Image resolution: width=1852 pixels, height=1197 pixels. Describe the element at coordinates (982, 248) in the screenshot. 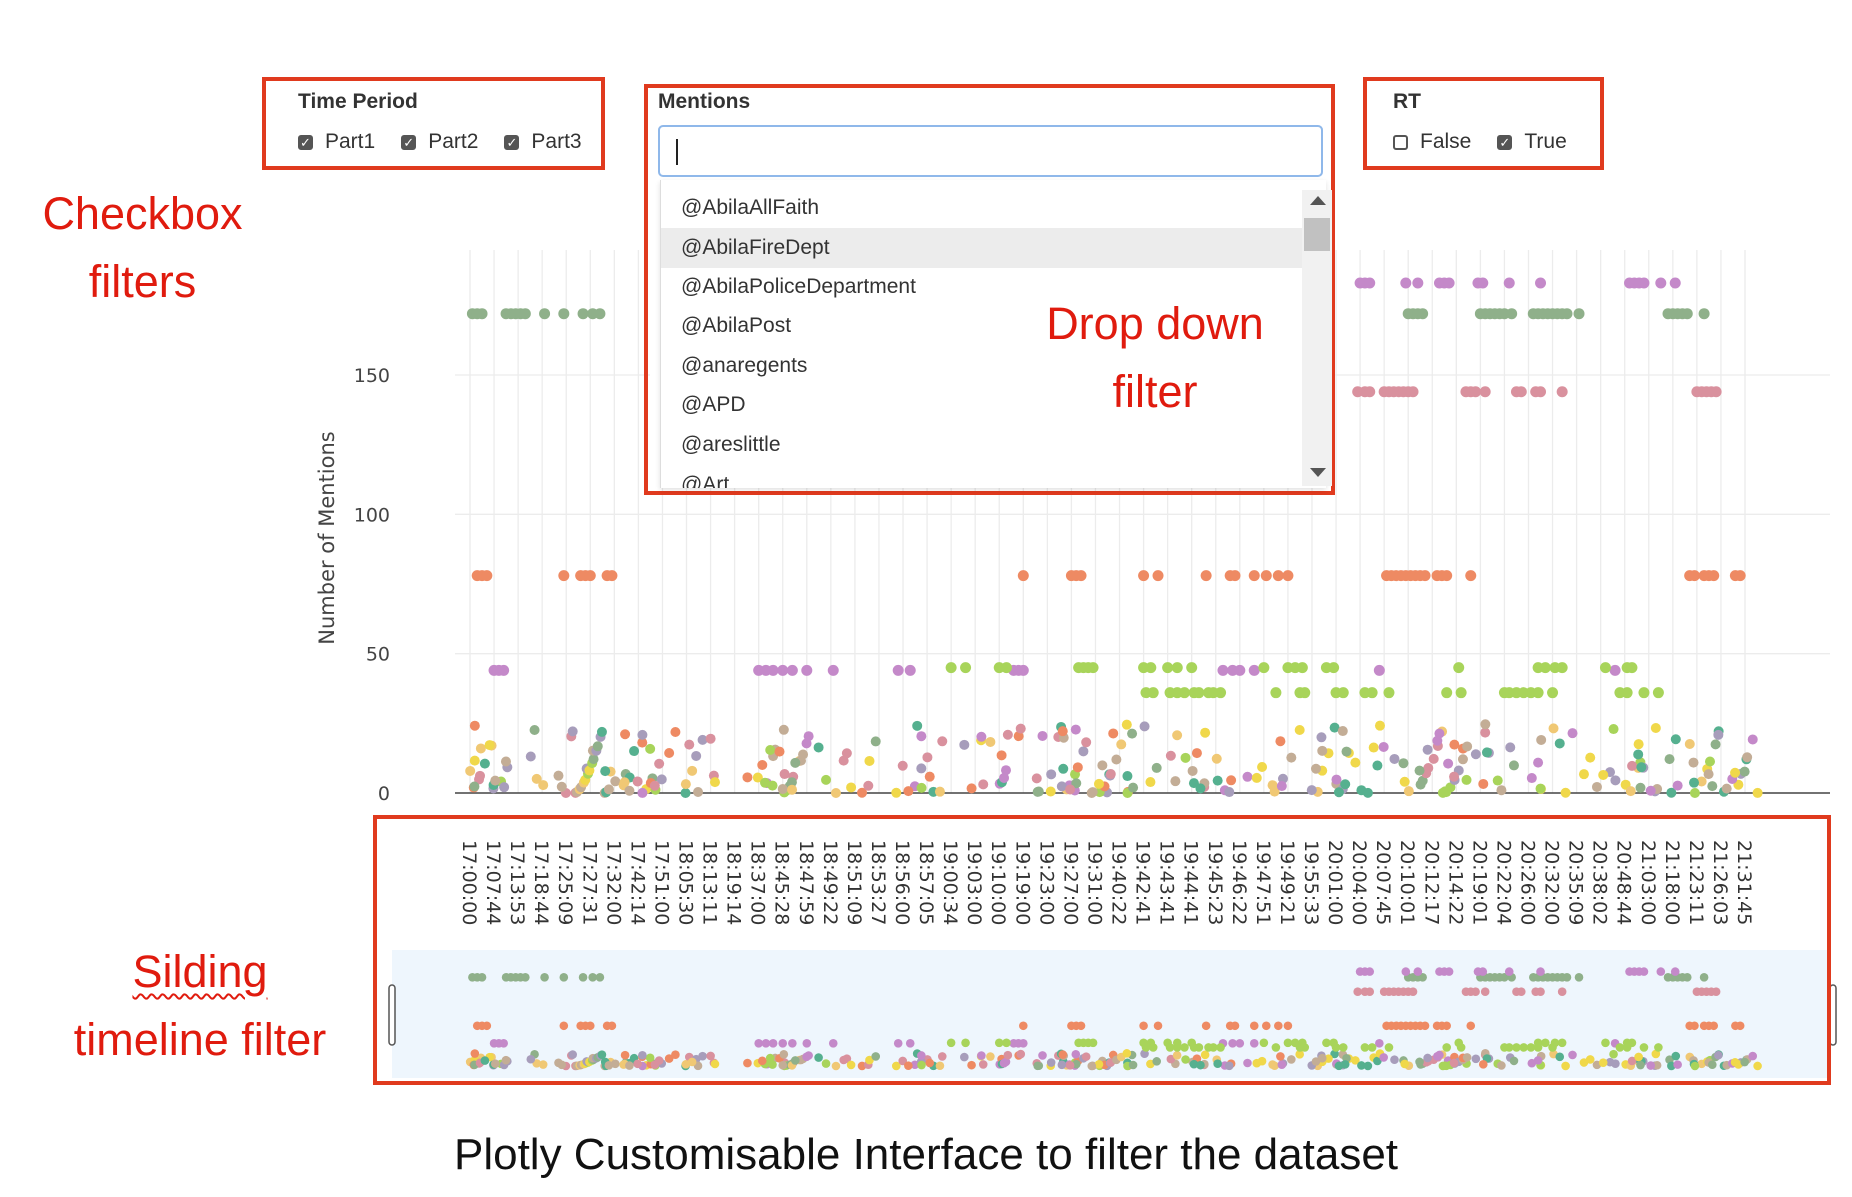

I see `mentions-option: @AbilaFireDept` at that location.